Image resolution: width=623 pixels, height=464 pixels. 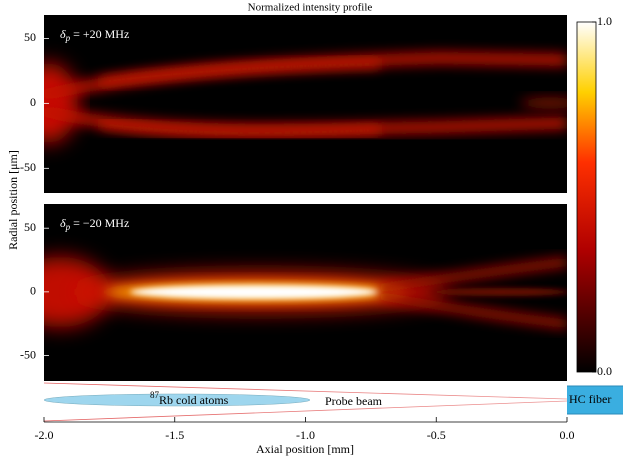 What do you see at coordinates (99, 223) in the screenshot?
I see `annotation-text: = −20 MHz` at bounding box center [99, 223].